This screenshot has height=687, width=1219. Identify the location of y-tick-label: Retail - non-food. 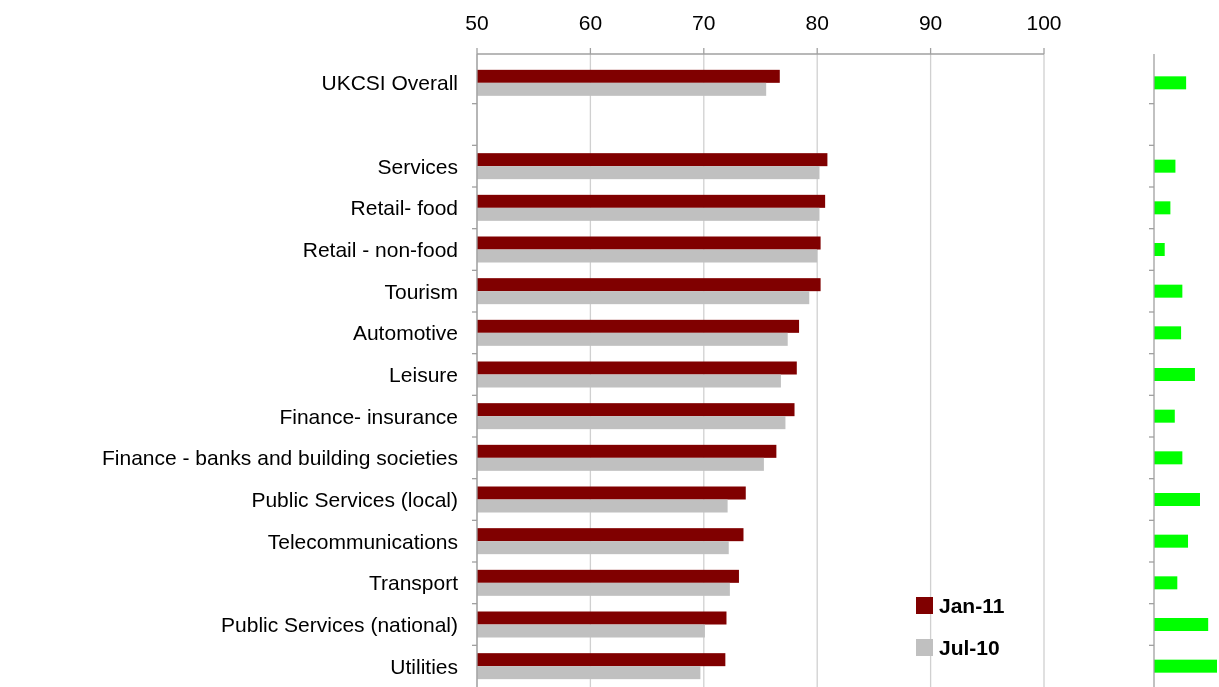
(380, 249).